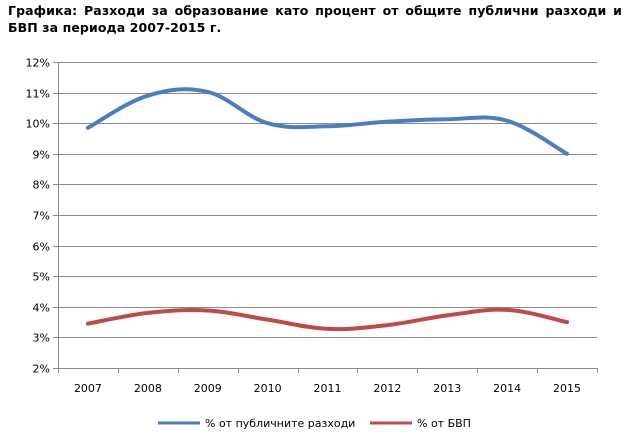  What do you see at coordinates (41, 185) in the screenshot?
I see `y-tick-label: 8%` at bounding box center [41, 185].